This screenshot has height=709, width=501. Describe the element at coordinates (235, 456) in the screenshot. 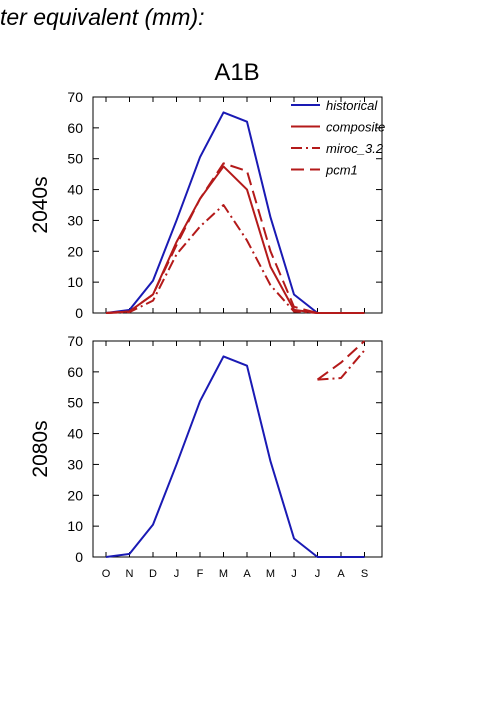

I see `series-line-historical` at that location.